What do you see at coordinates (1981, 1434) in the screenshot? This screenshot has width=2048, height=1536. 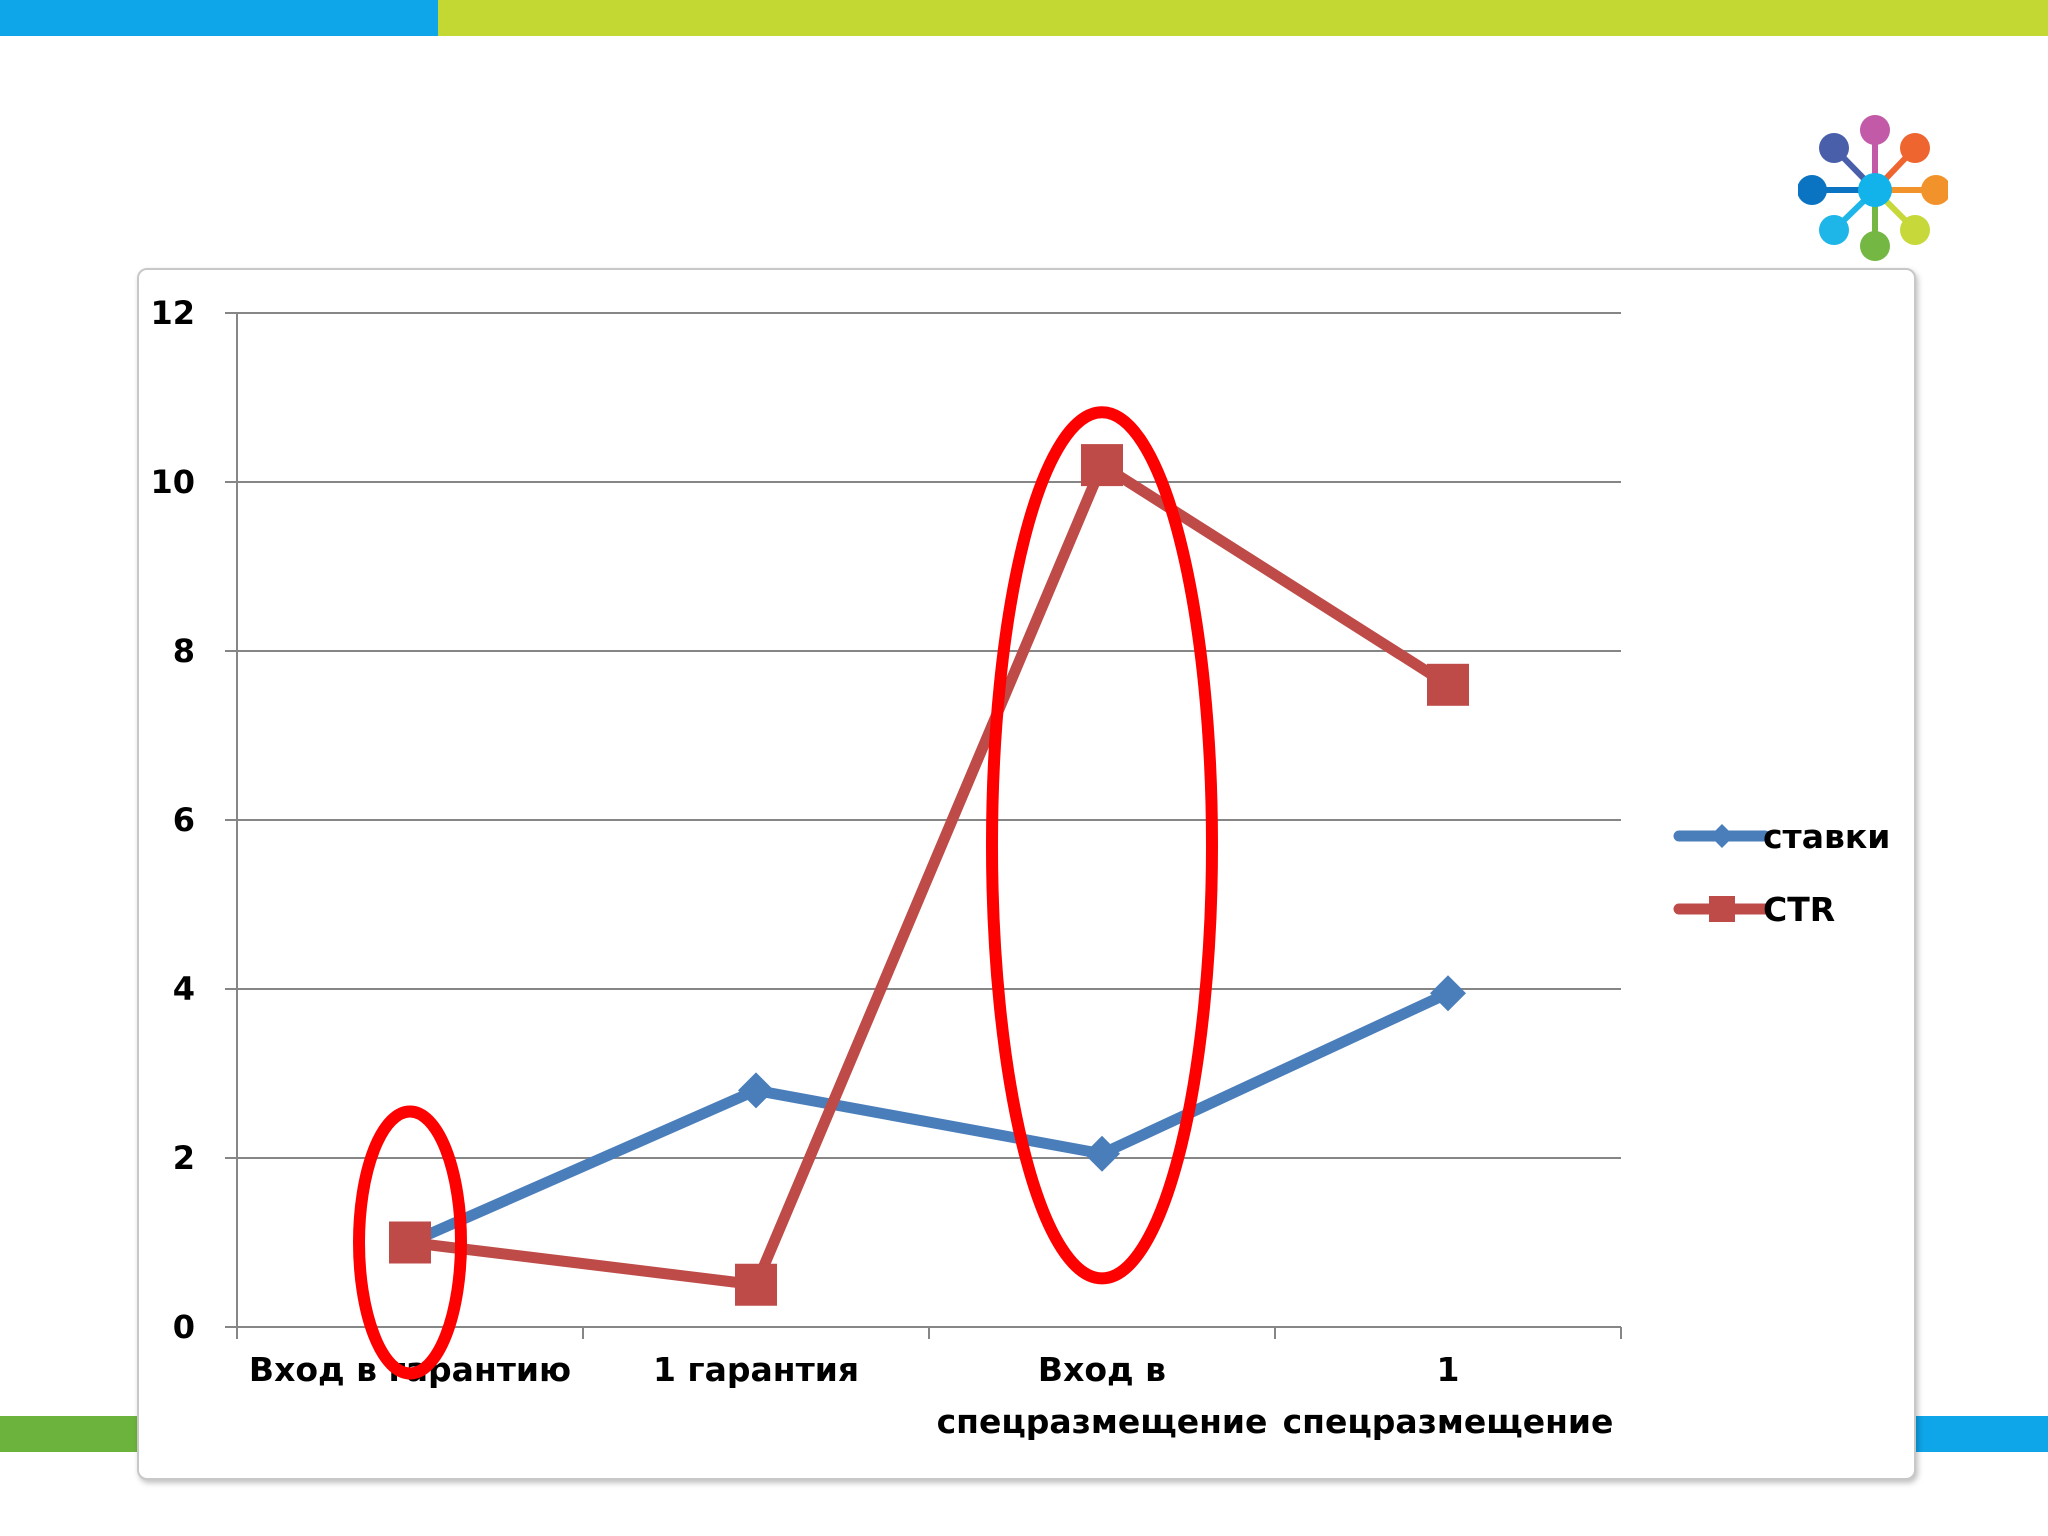 I see `bottom-blue-band` at bounding box center [1981, 1434].